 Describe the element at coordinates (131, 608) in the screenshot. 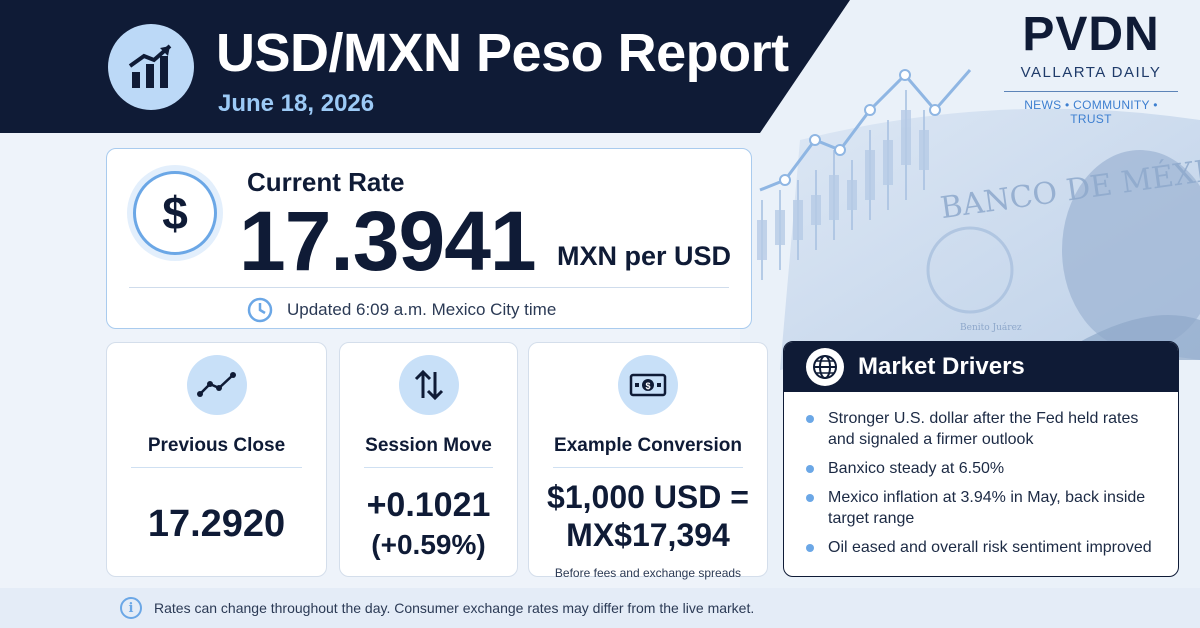

I see `info-icon: i` at that location.